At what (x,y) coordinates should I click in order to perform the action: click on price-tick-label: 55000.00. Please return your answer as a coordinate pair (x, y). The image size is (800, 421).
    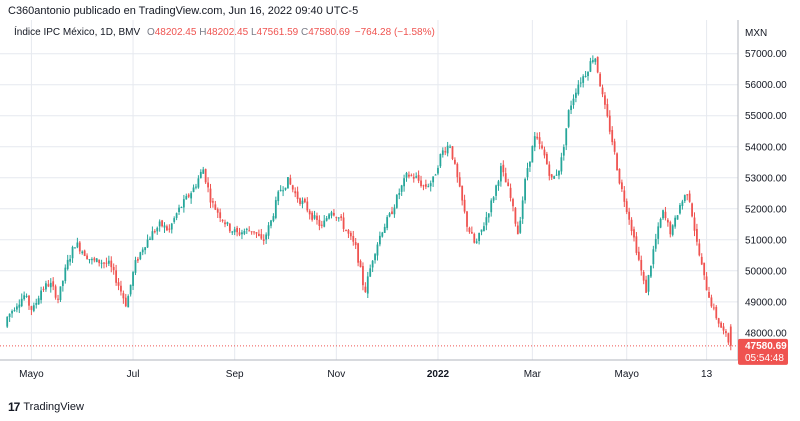
    Looking at the image, I should click on (766, 116).